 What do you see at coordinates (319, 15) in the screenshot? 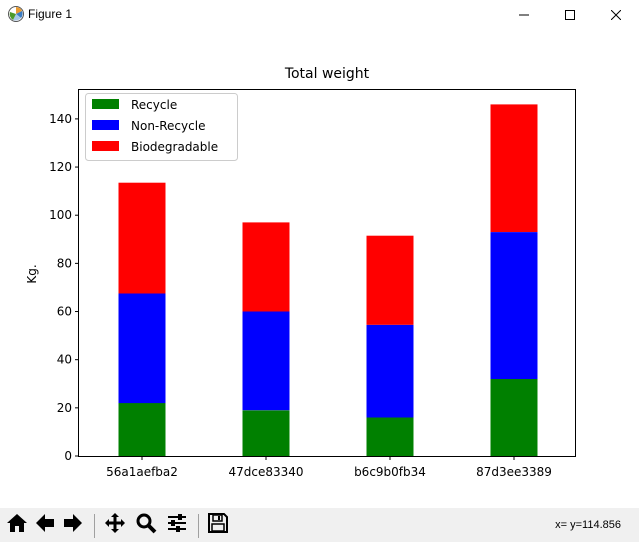
I see `window-titlebar: Figure 1` at bounding box center [319, 15].